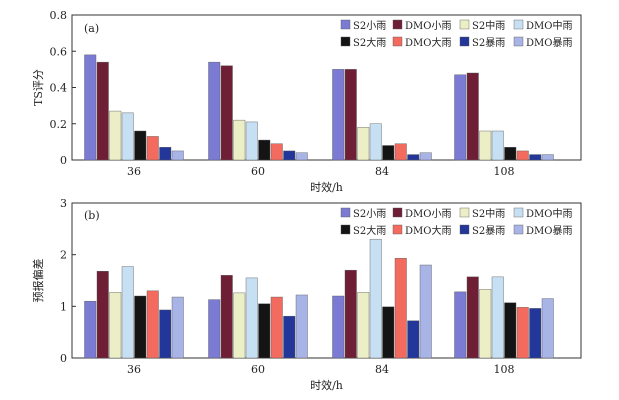 The image size is (619, 400). What do you see at coordinates (504, 171) in the screenshot?
I see `x-tick-label: 108` at bounding box center [504, 171].